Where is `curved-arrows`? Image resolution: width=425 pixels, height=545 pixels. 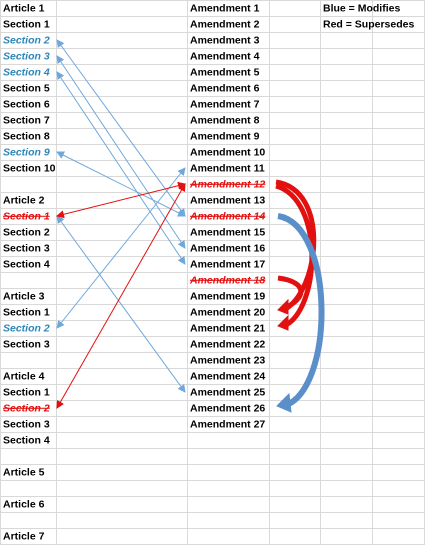 curved-arrows is located at coordinates (300, 296).